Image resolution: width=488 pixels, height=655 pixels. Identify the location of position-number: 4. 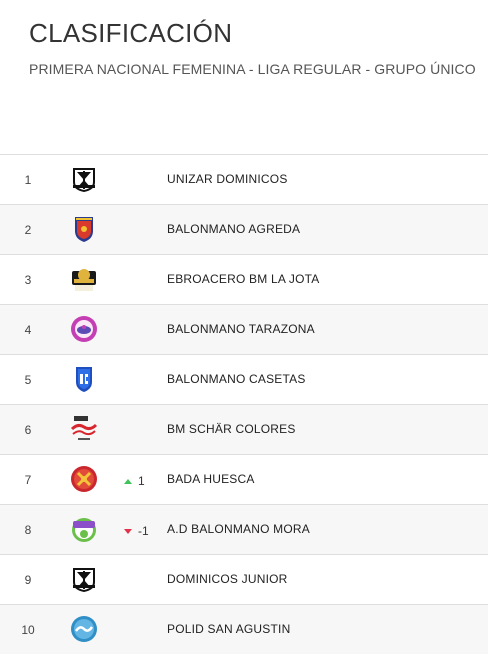
(28, 330).